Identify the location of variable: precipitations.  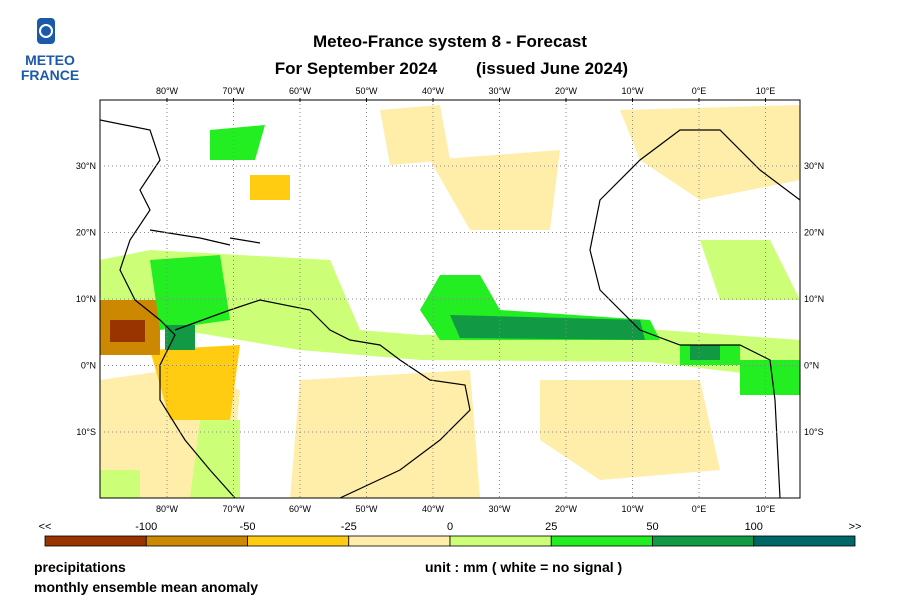
(80, 567).